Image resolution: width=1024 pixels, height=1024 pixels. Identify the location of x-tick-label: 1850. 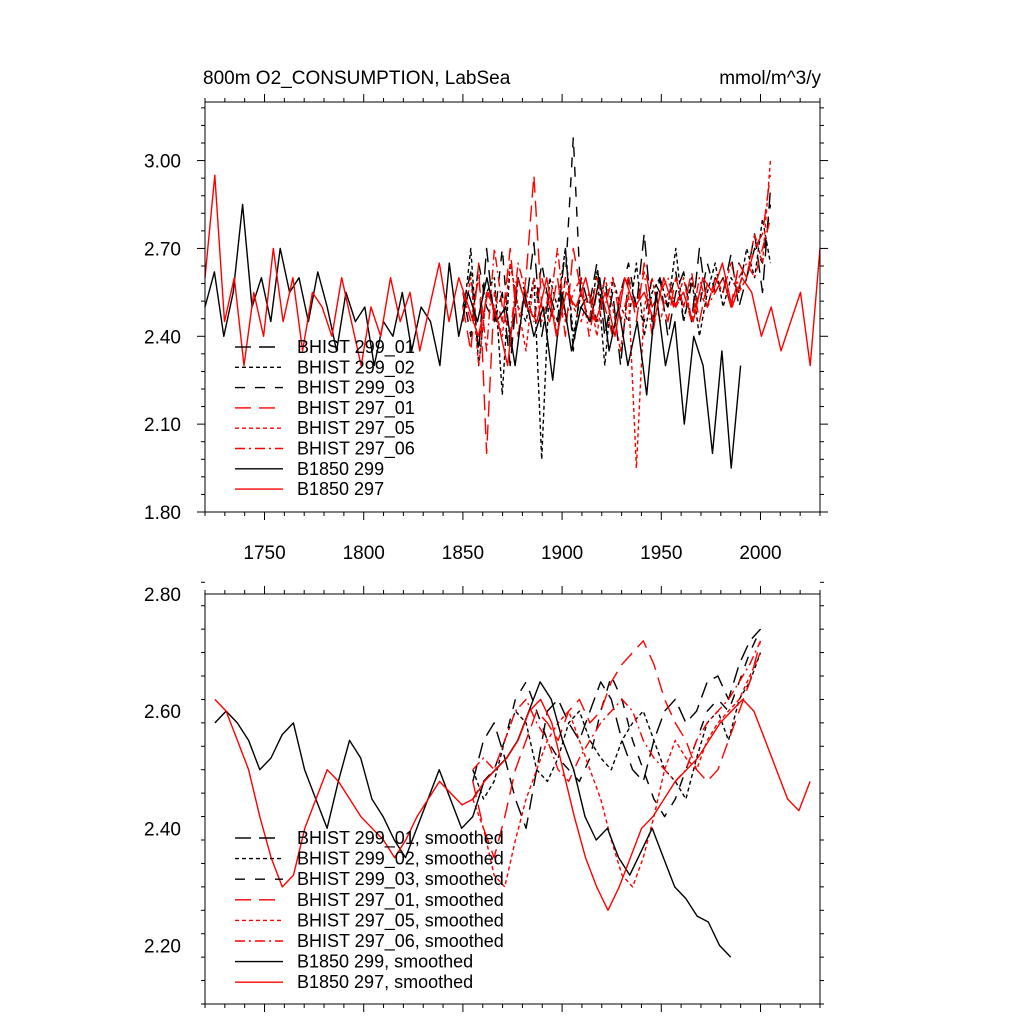
(463, 553).